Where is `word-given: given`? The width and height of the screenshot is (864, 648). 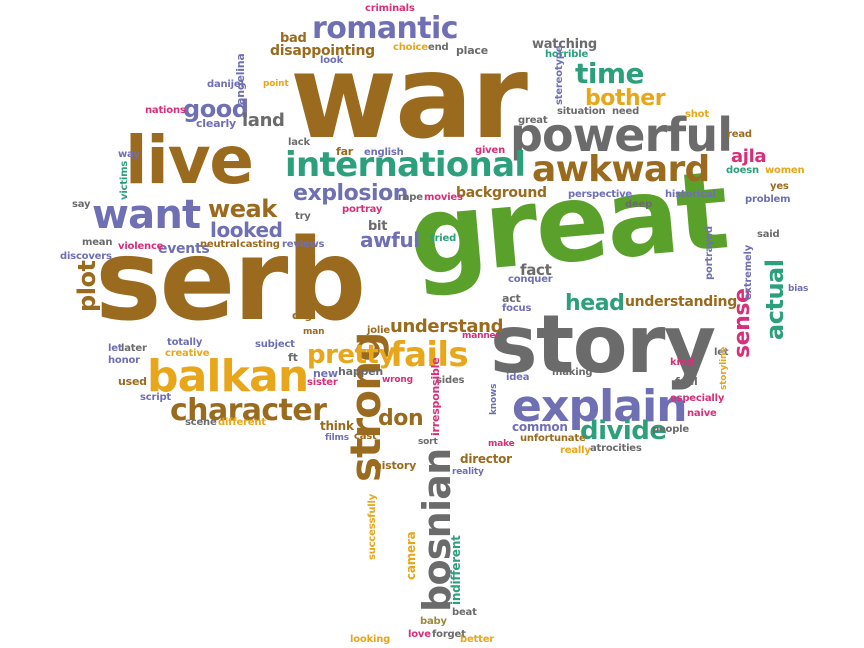
word-given: given is located at coordinates (490, 150).